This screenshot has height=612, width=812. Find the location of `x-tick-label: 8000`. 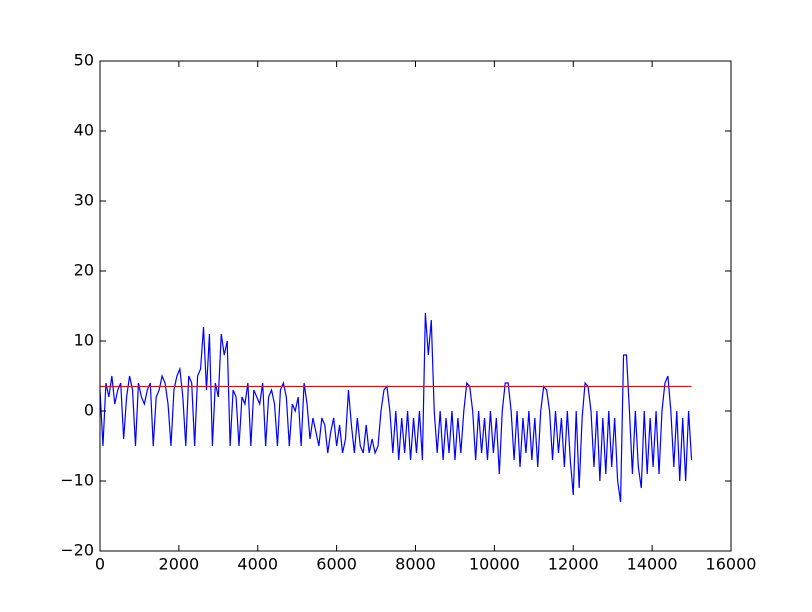

x-tick-label: 8000 is located at coordinates (415, 564).